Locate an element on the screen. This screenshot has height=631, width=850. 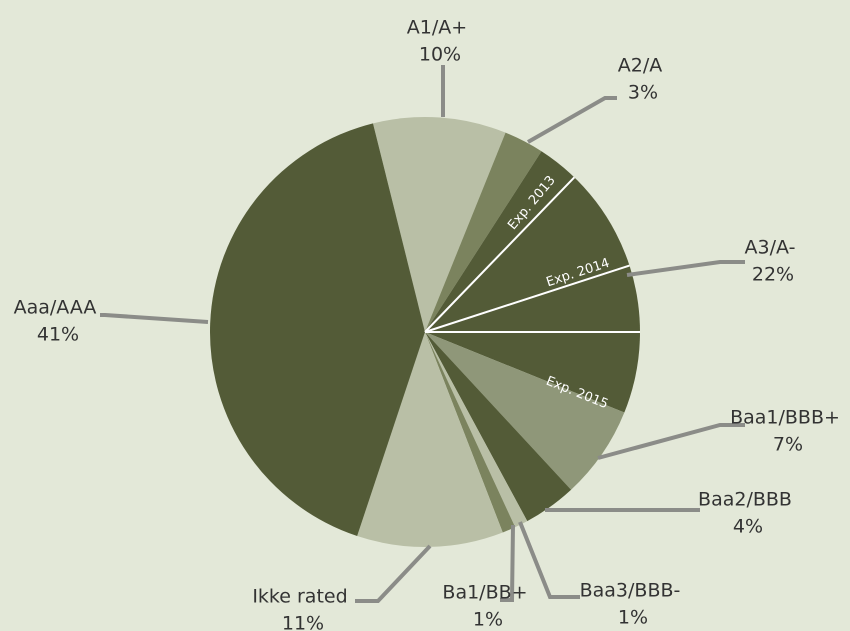
slice-label: A2/A is located at coordinates (640, 66).